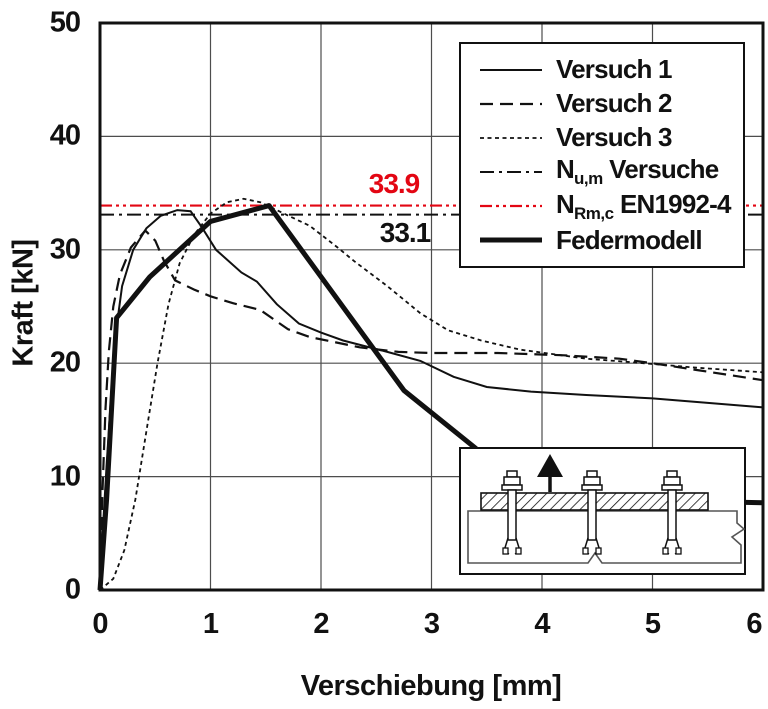 This screenshot has width=768, height=709. What do you see at coordinates (550, 473) in the screenshot?
I see `upward-load-arrow-icon` at bounding box center [550, 473].